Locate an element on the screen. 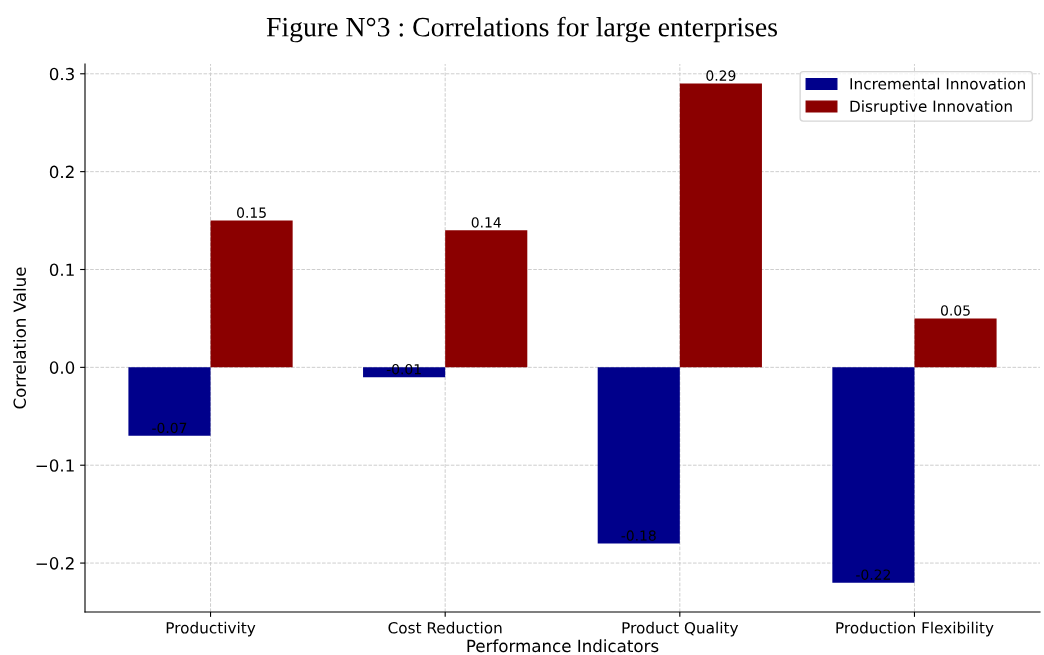  data-label: 0.29 is located at coordinates (721, 75).